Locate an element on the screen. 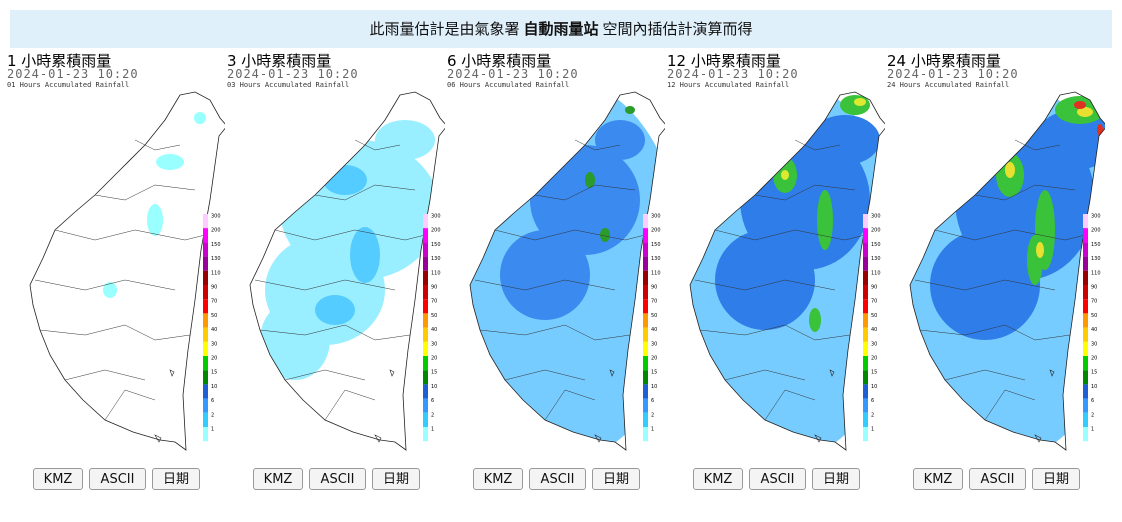  panel-title: 12 小時累積雨量 is located at coordinates (724, 61).